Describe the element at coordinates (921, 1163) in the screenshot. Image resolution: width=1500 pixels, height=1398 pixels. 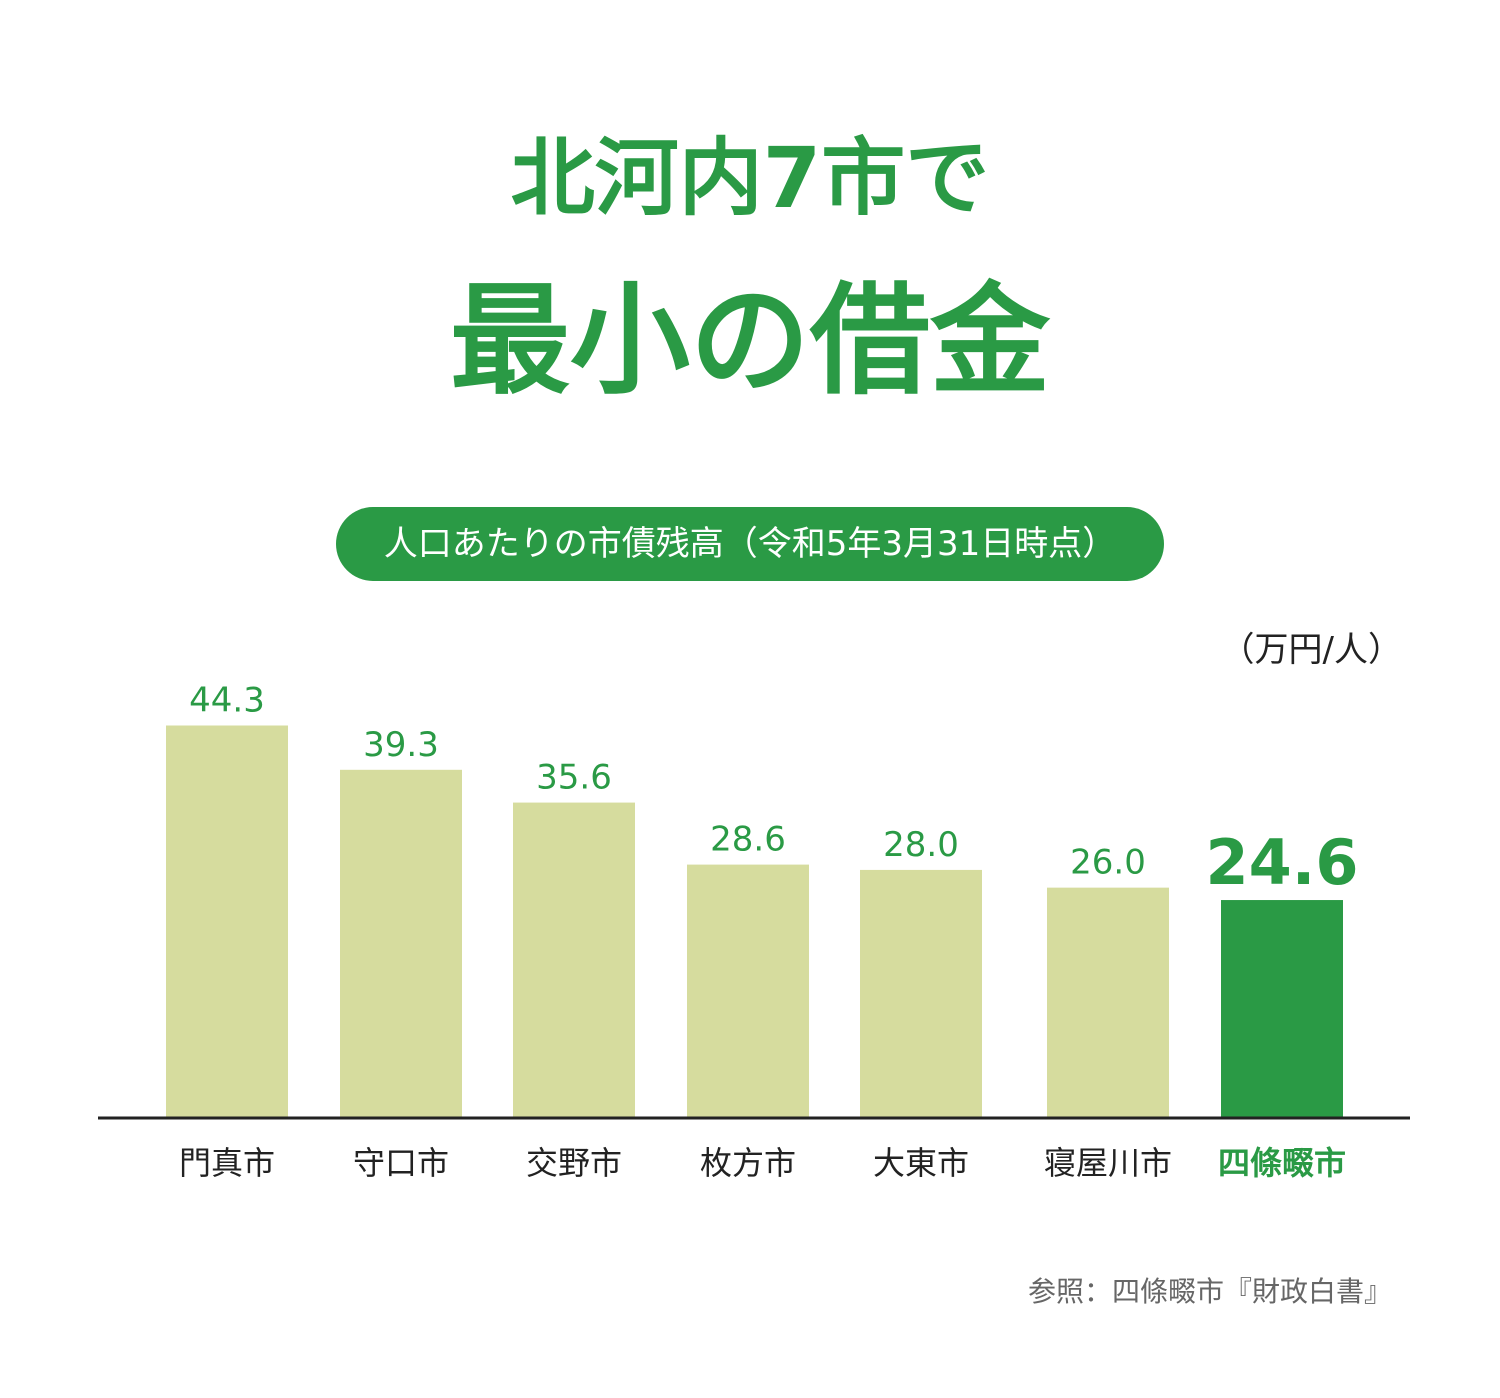
I see `category-label-5: 大東市` at that location.